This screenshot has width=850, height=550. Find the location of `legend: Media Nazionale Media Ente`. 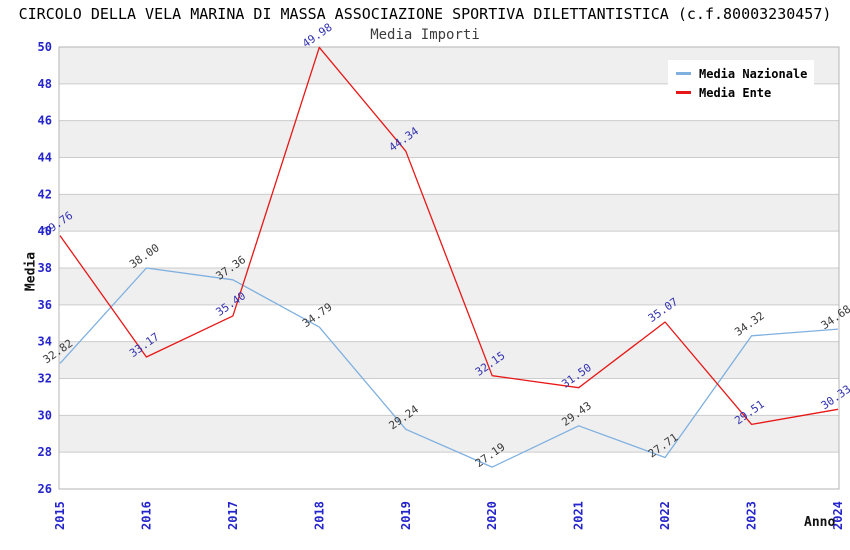

legend: Media Nazionale Media Ente is located at coordinates (741, 83).